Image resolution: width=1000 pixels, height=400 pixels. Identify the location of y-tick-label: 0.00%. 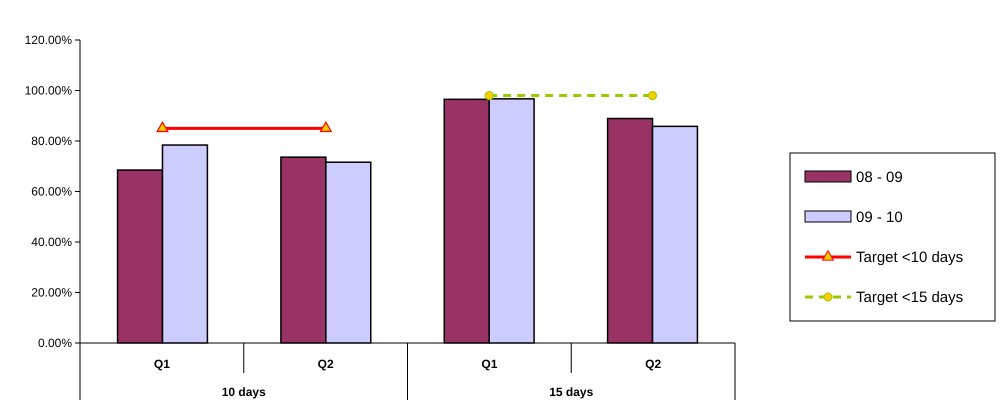
(55, 343).